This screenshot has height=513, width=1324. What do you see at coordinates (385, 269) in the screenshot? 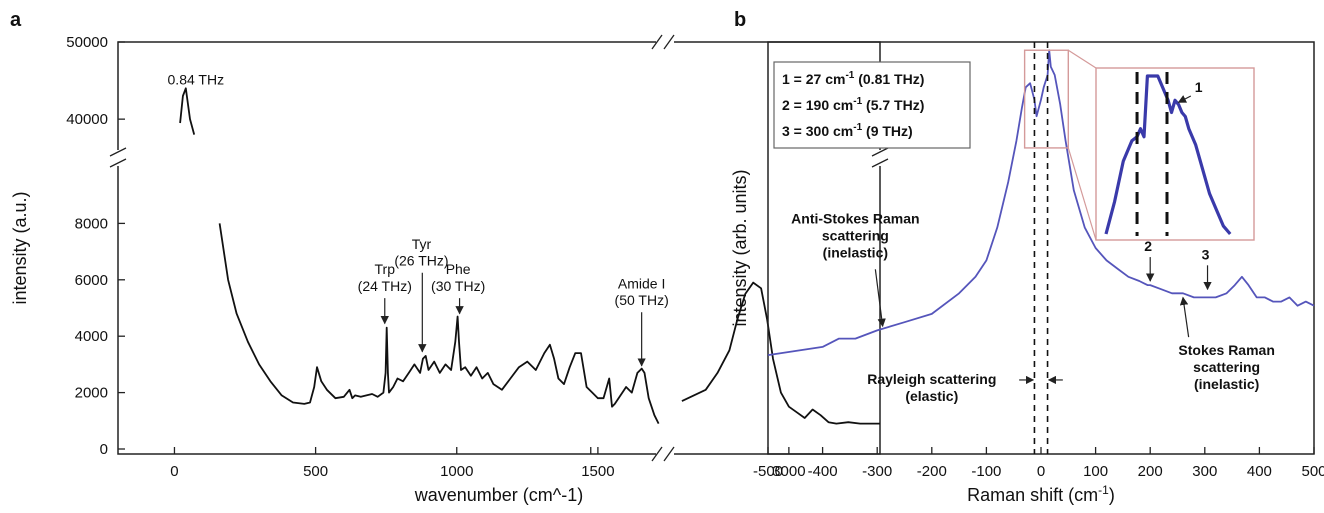
I see `peak-annotation-a: Trp` at bounding box center [385, 269].